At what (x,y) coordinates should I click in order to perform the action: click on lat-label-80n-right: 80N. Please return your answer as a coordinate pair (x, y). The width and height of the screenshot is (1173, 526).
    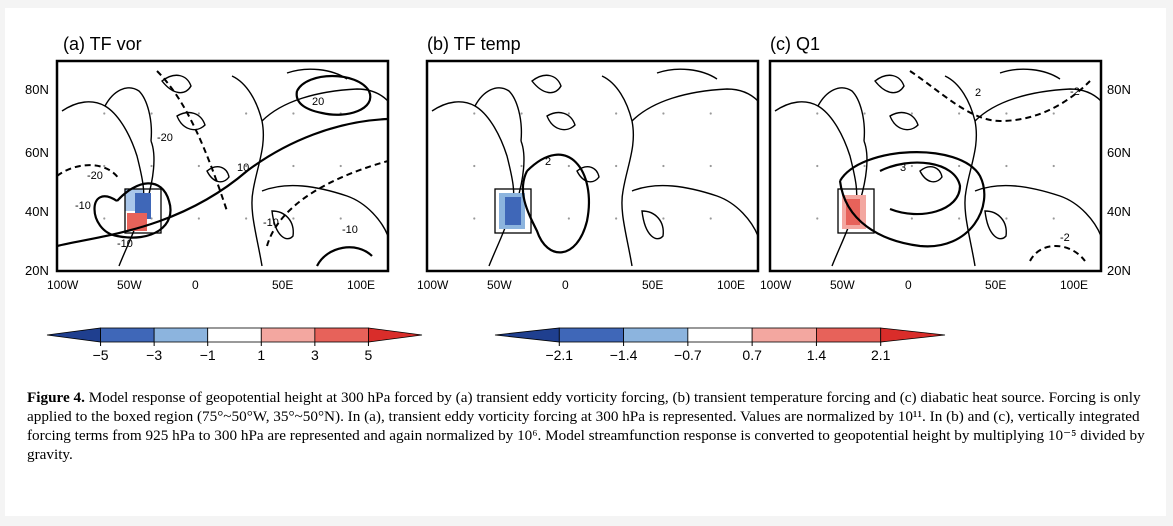
    Looking at the image, I should click on (1119, 89).